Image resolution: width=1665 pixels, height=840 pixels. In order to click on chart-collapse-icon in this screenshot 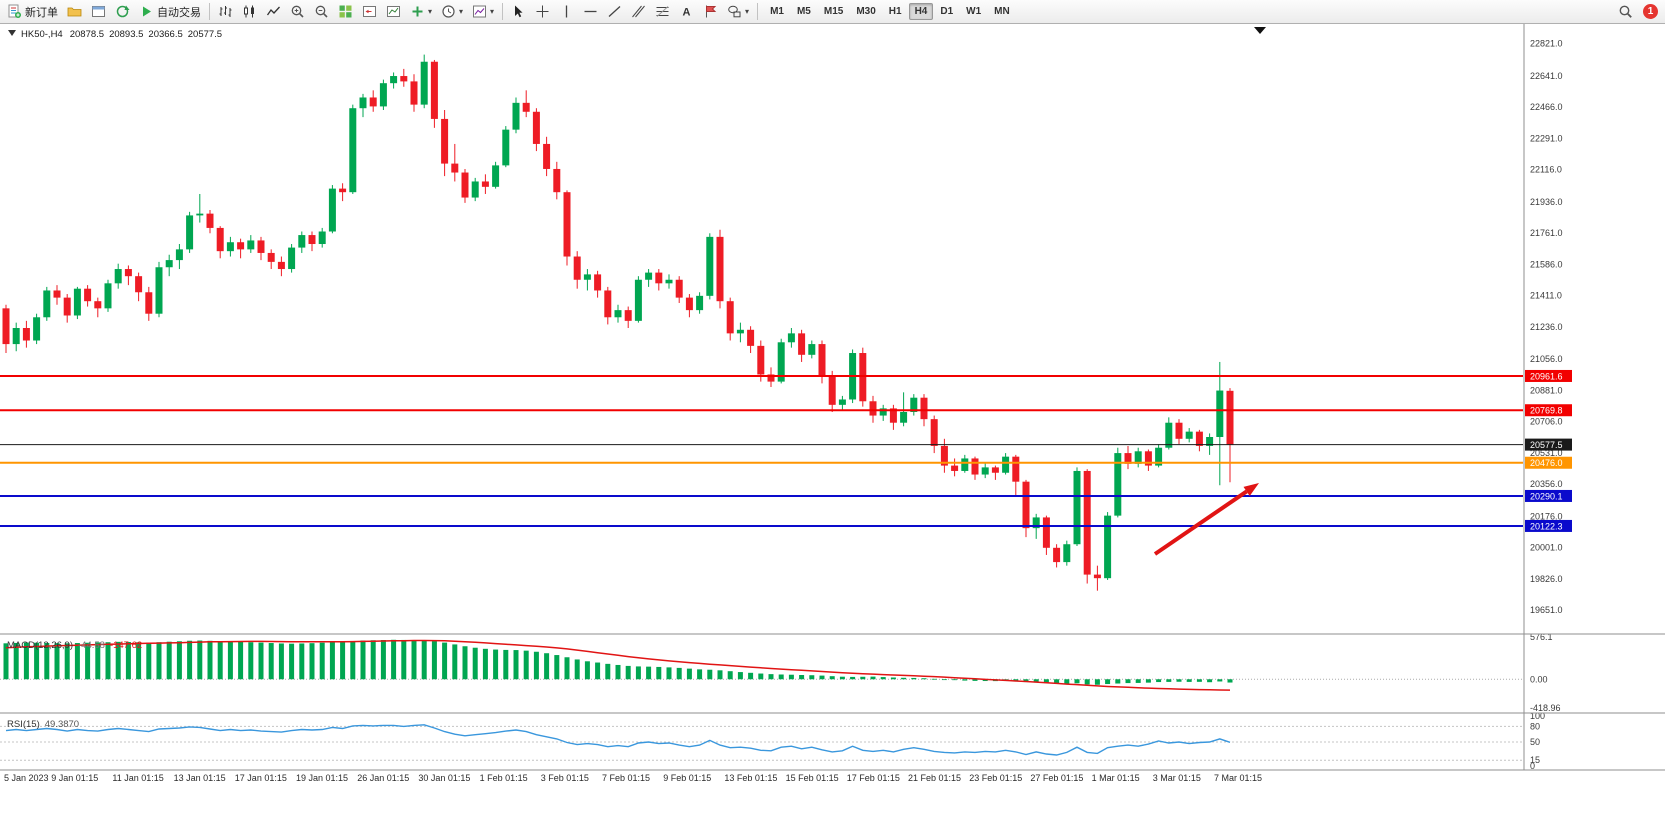, I will do `click(12, 33)`.